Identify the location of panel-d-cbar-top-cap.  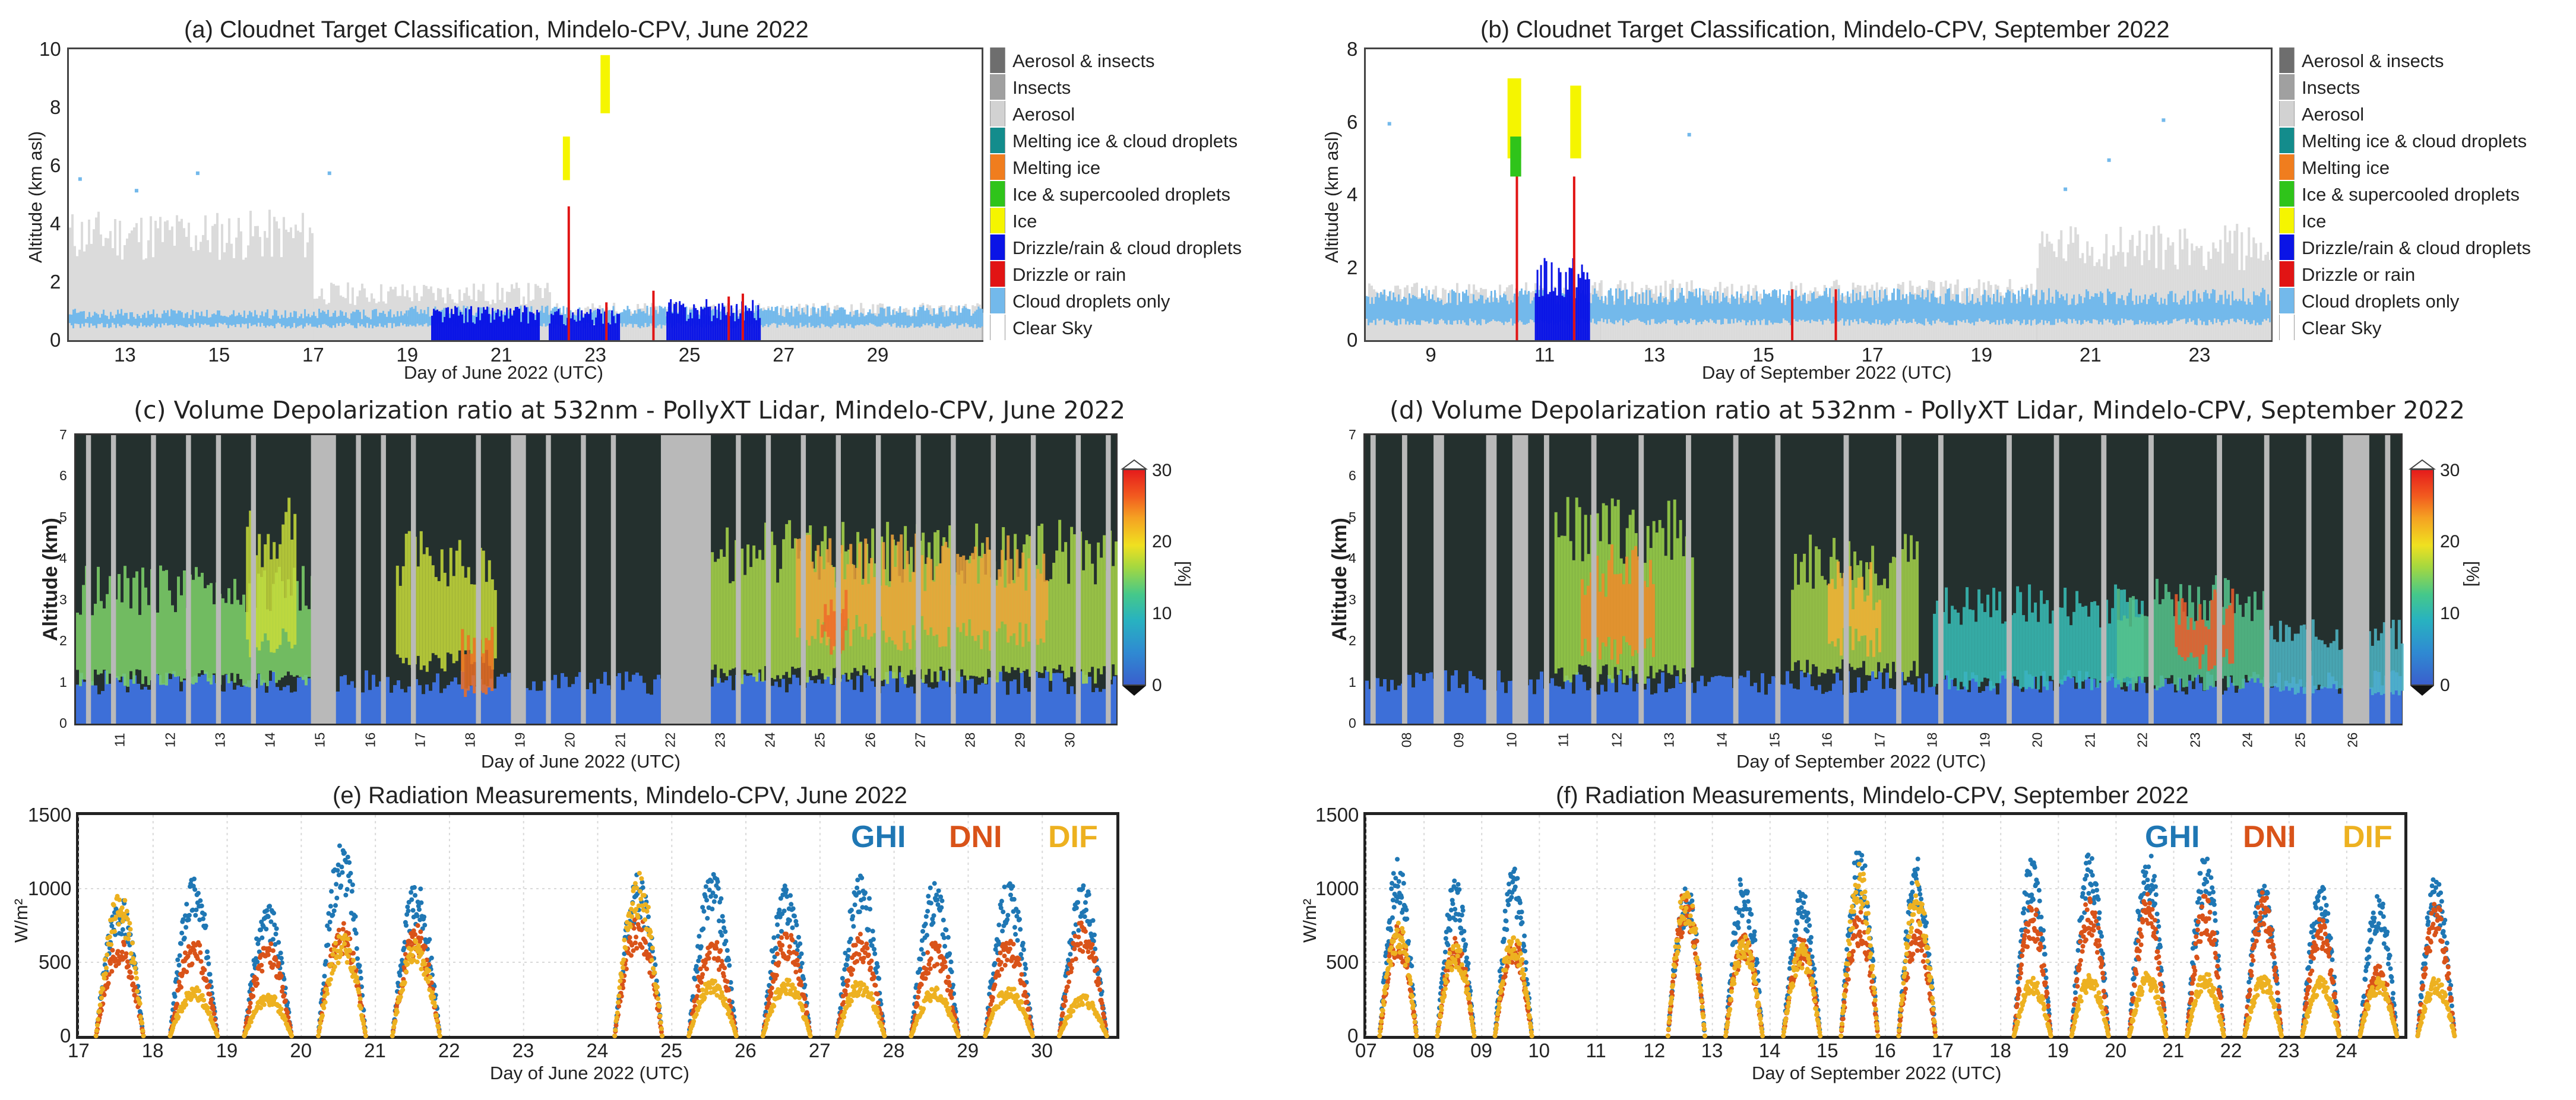
(2422, 464).